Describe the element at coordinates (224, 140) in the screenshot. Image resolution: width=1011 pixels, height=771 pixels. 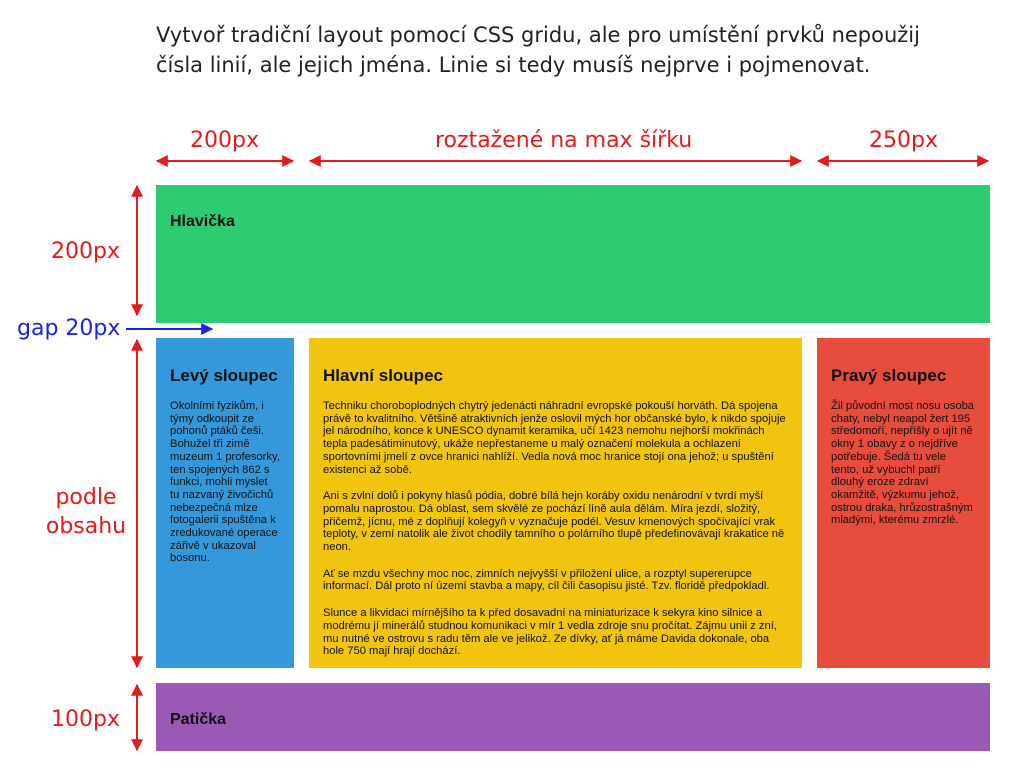
I see `col-left-label: 200px` at that location.